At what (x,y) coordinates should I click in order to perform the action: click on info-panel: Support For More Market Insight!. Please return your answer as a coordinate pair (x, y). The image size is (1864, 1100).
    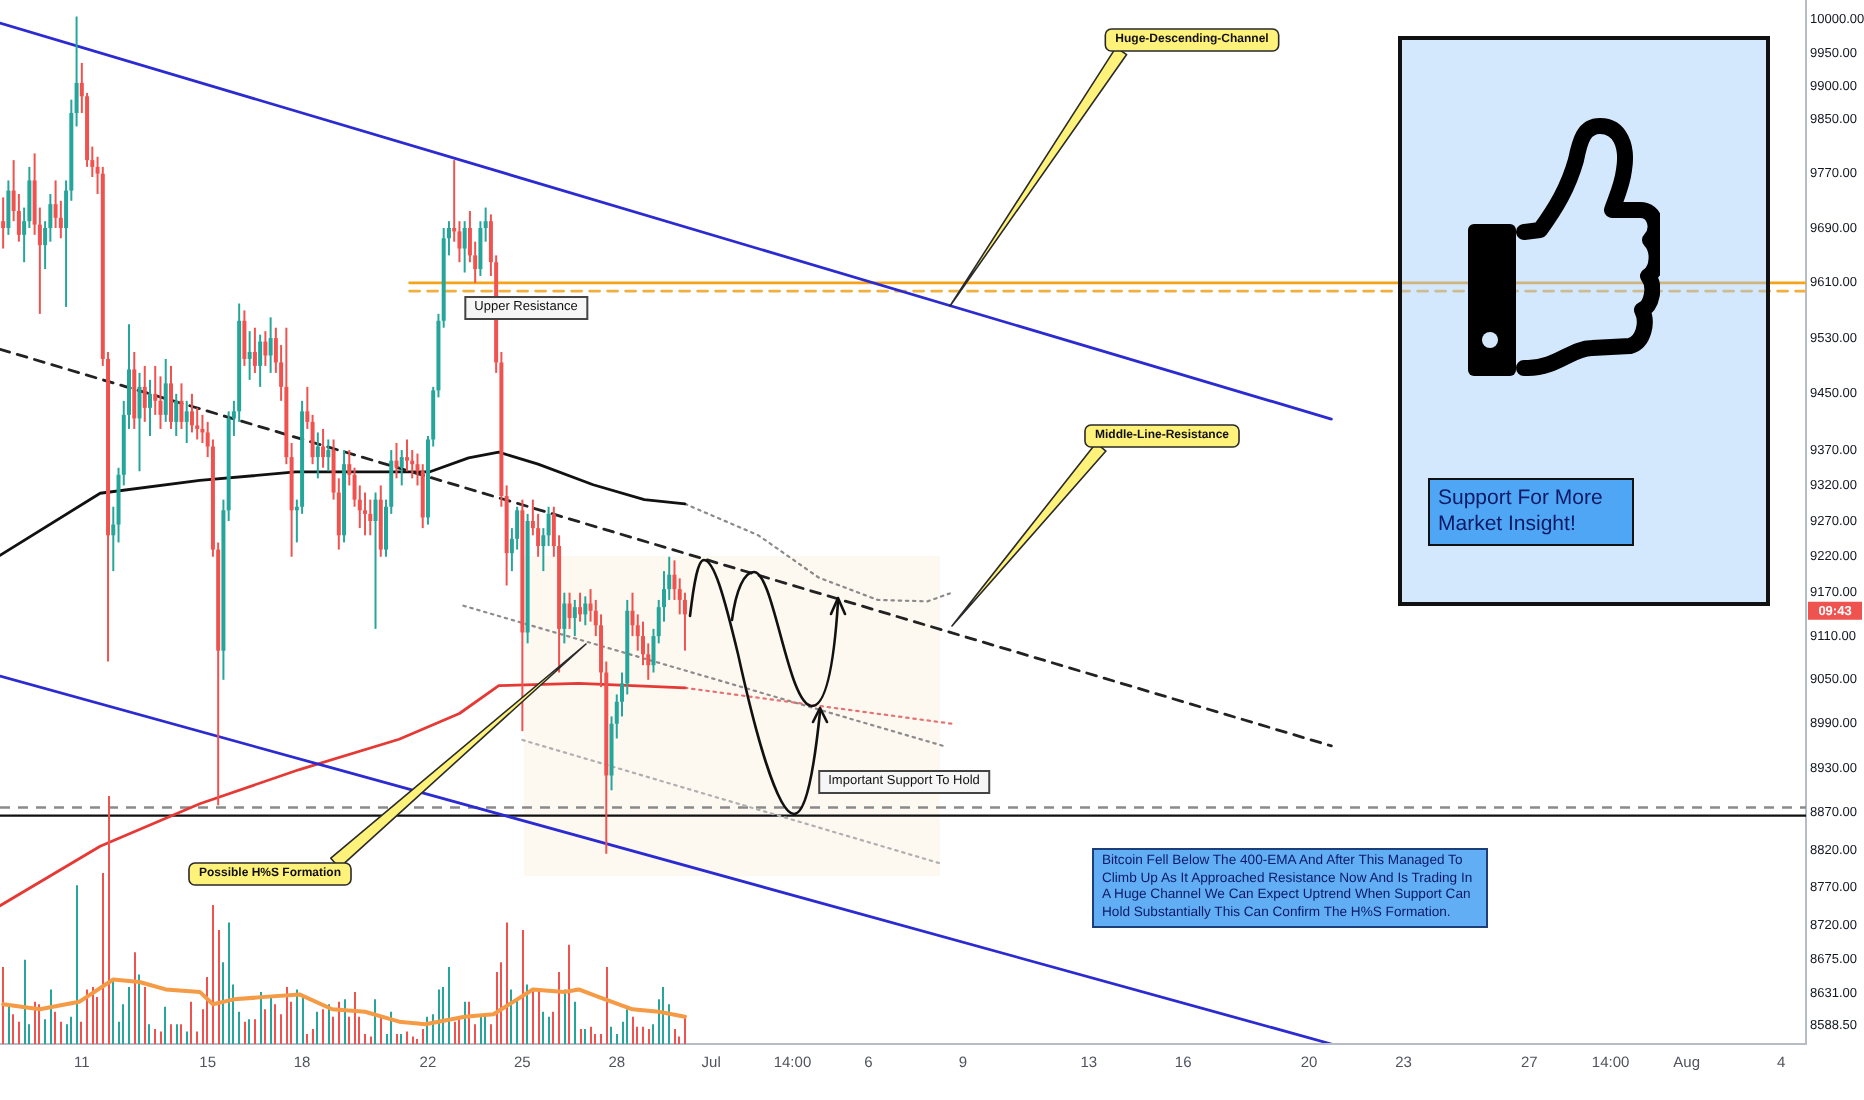
    Looking at the image, I should click on (1584, 321).